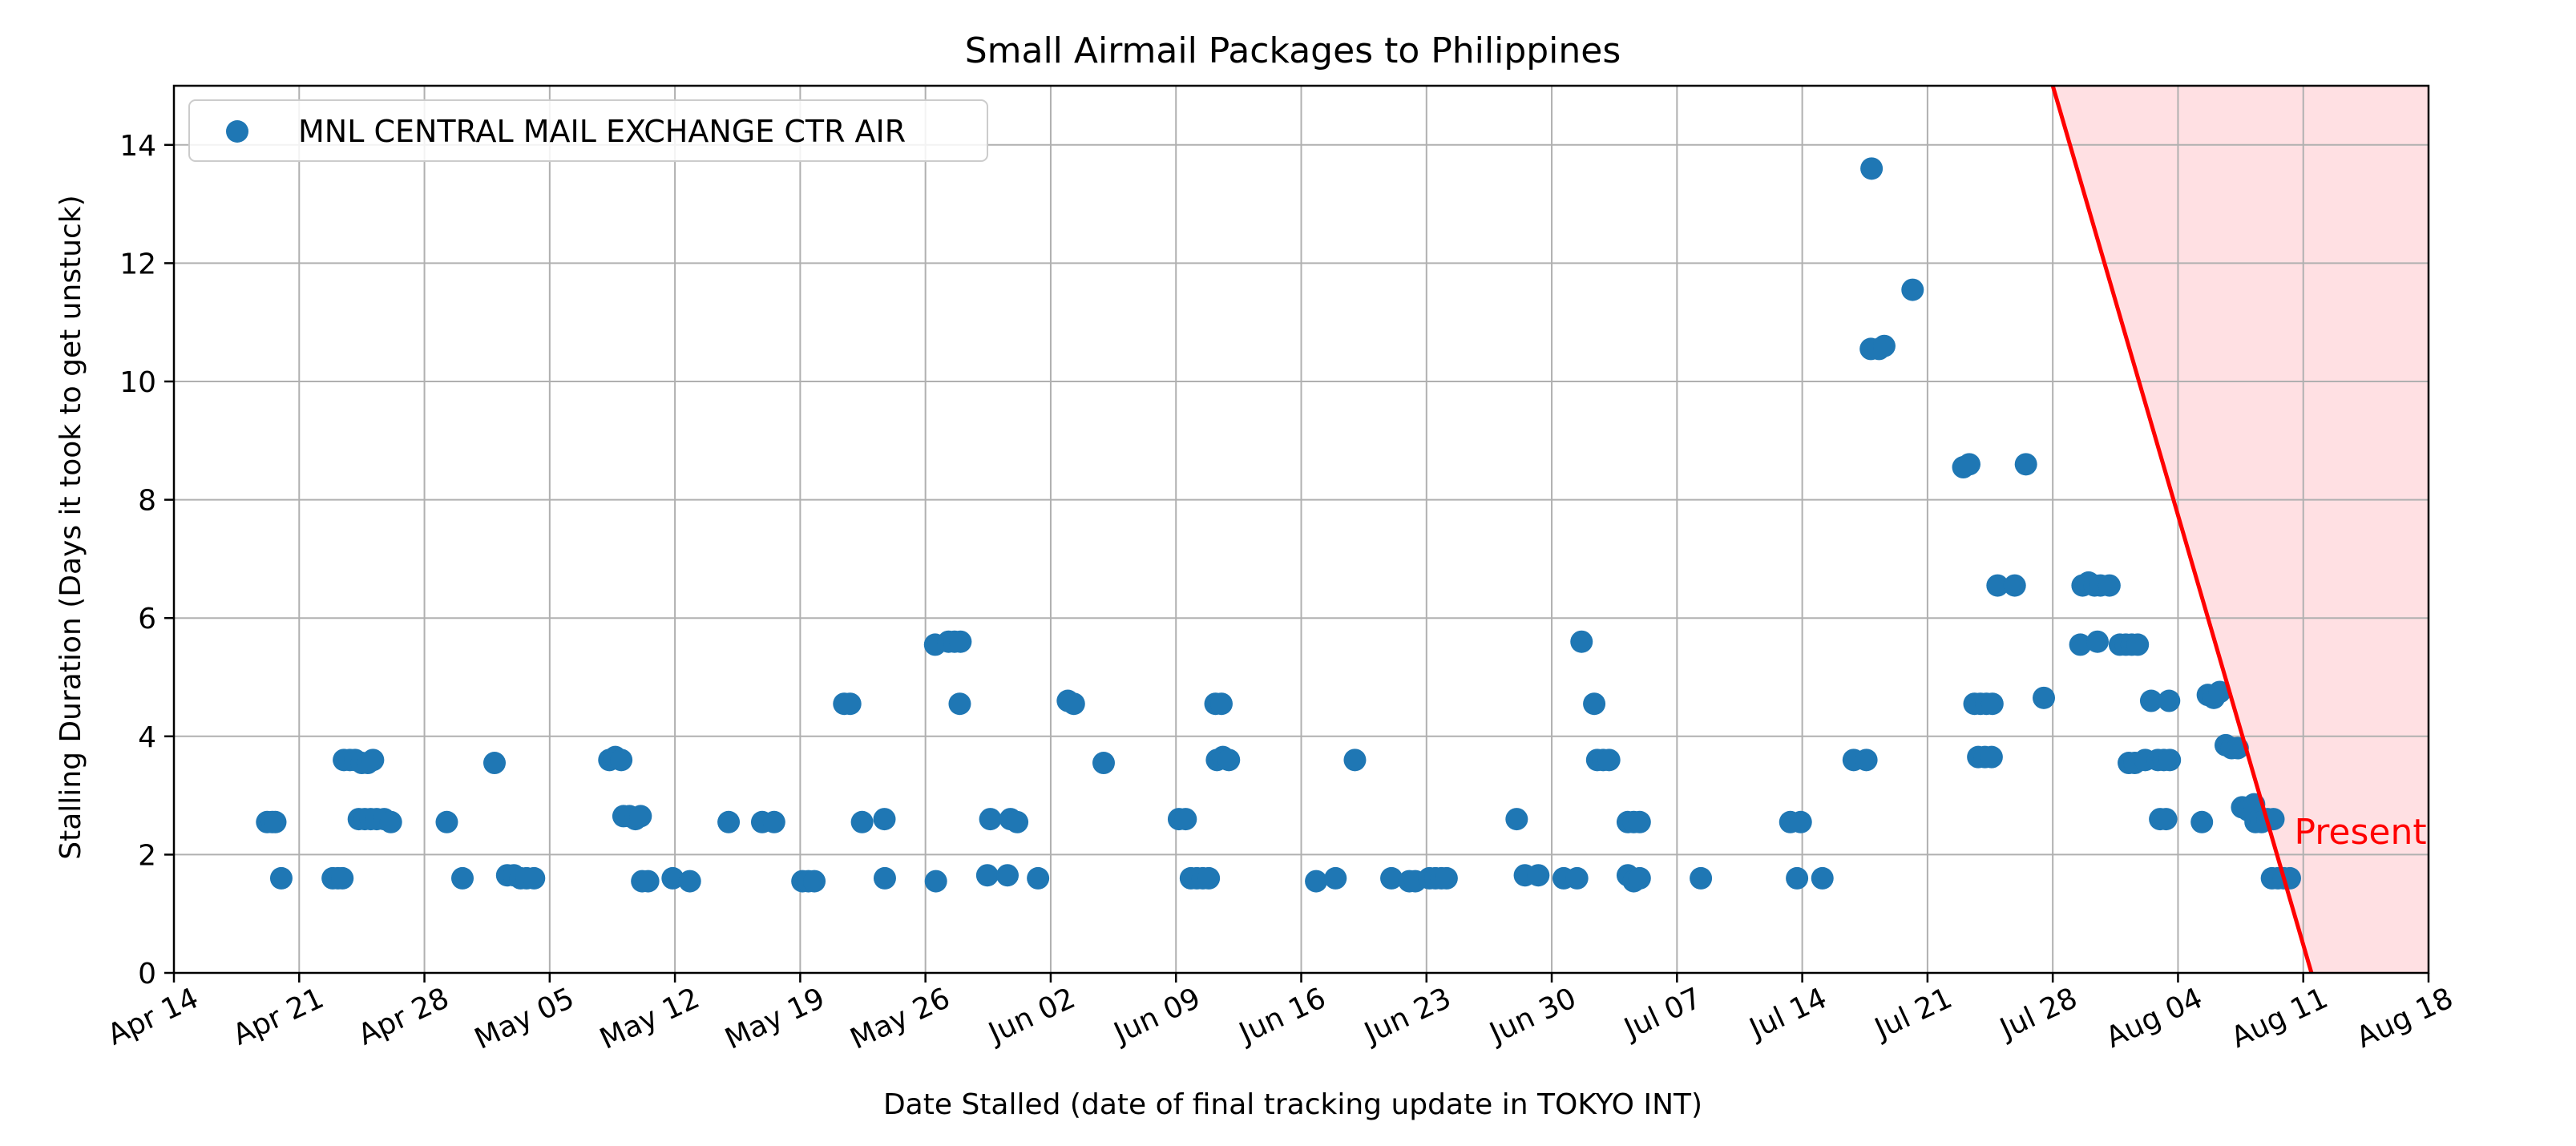  What do you see at coordinates (1293, 51) in the screenshot?
I see `chart-title: Small Airmail Packages to Philippines` at bounding box center [1293, 51].